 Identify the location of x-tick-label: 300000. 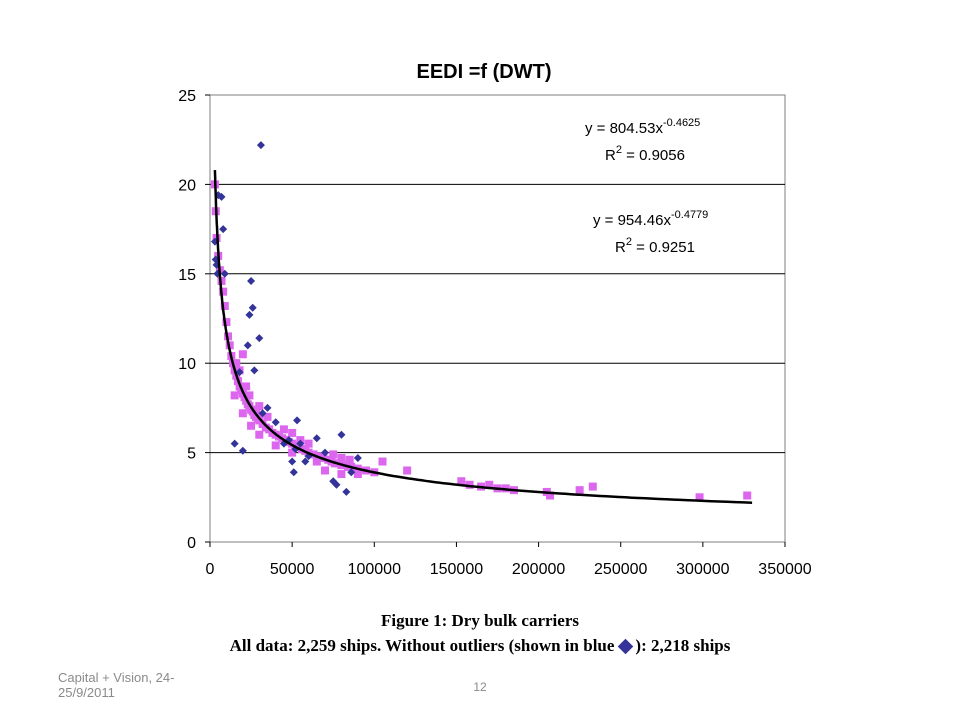
(702, 569).